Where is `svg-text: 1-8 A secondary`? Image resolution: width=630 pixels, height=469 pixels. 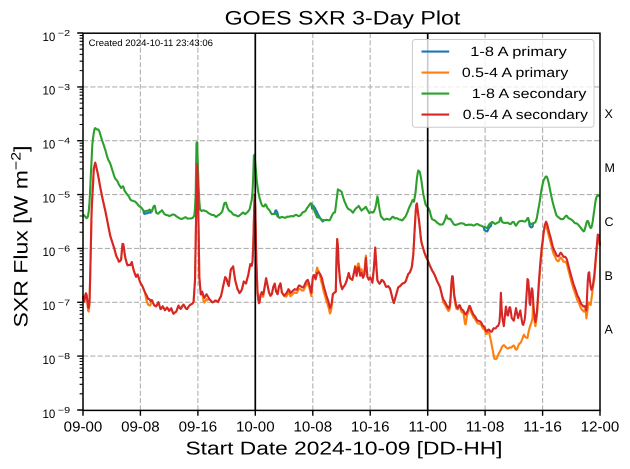
svg-text: 1-8 A secondary is located at coordinates (529, 93).